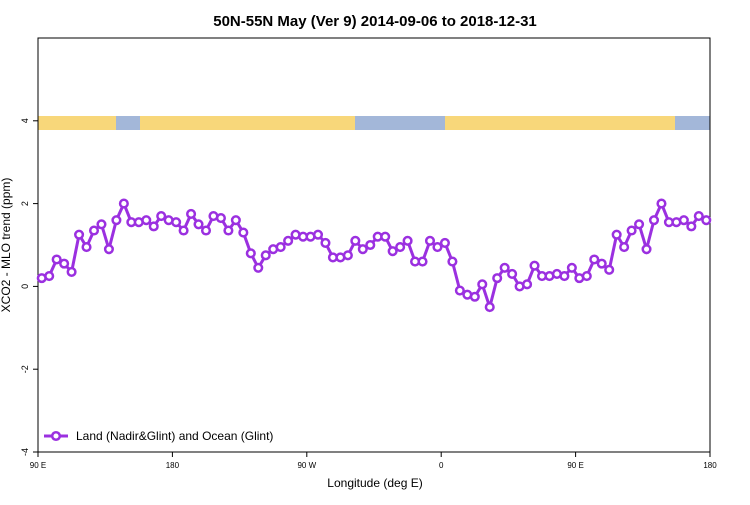  What do you see at coordinates (306, 465) in the screenshot?
I see `x-tick-label: 90 W` at bounding box center [306, 465].